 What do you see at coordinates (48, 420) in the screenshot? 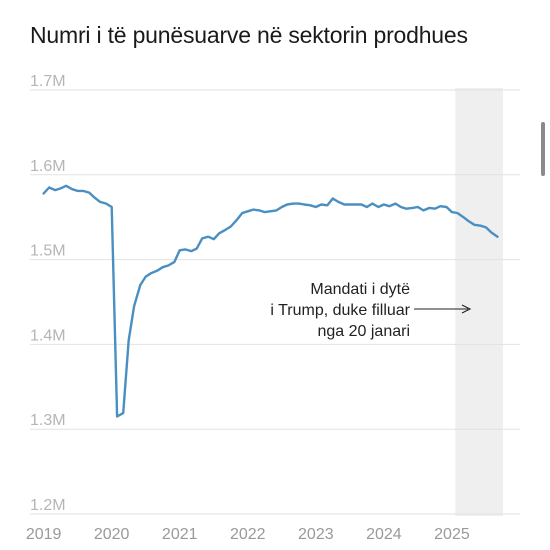
I see `y-tick-label: 1.3M` at bounding box center [48, 420].